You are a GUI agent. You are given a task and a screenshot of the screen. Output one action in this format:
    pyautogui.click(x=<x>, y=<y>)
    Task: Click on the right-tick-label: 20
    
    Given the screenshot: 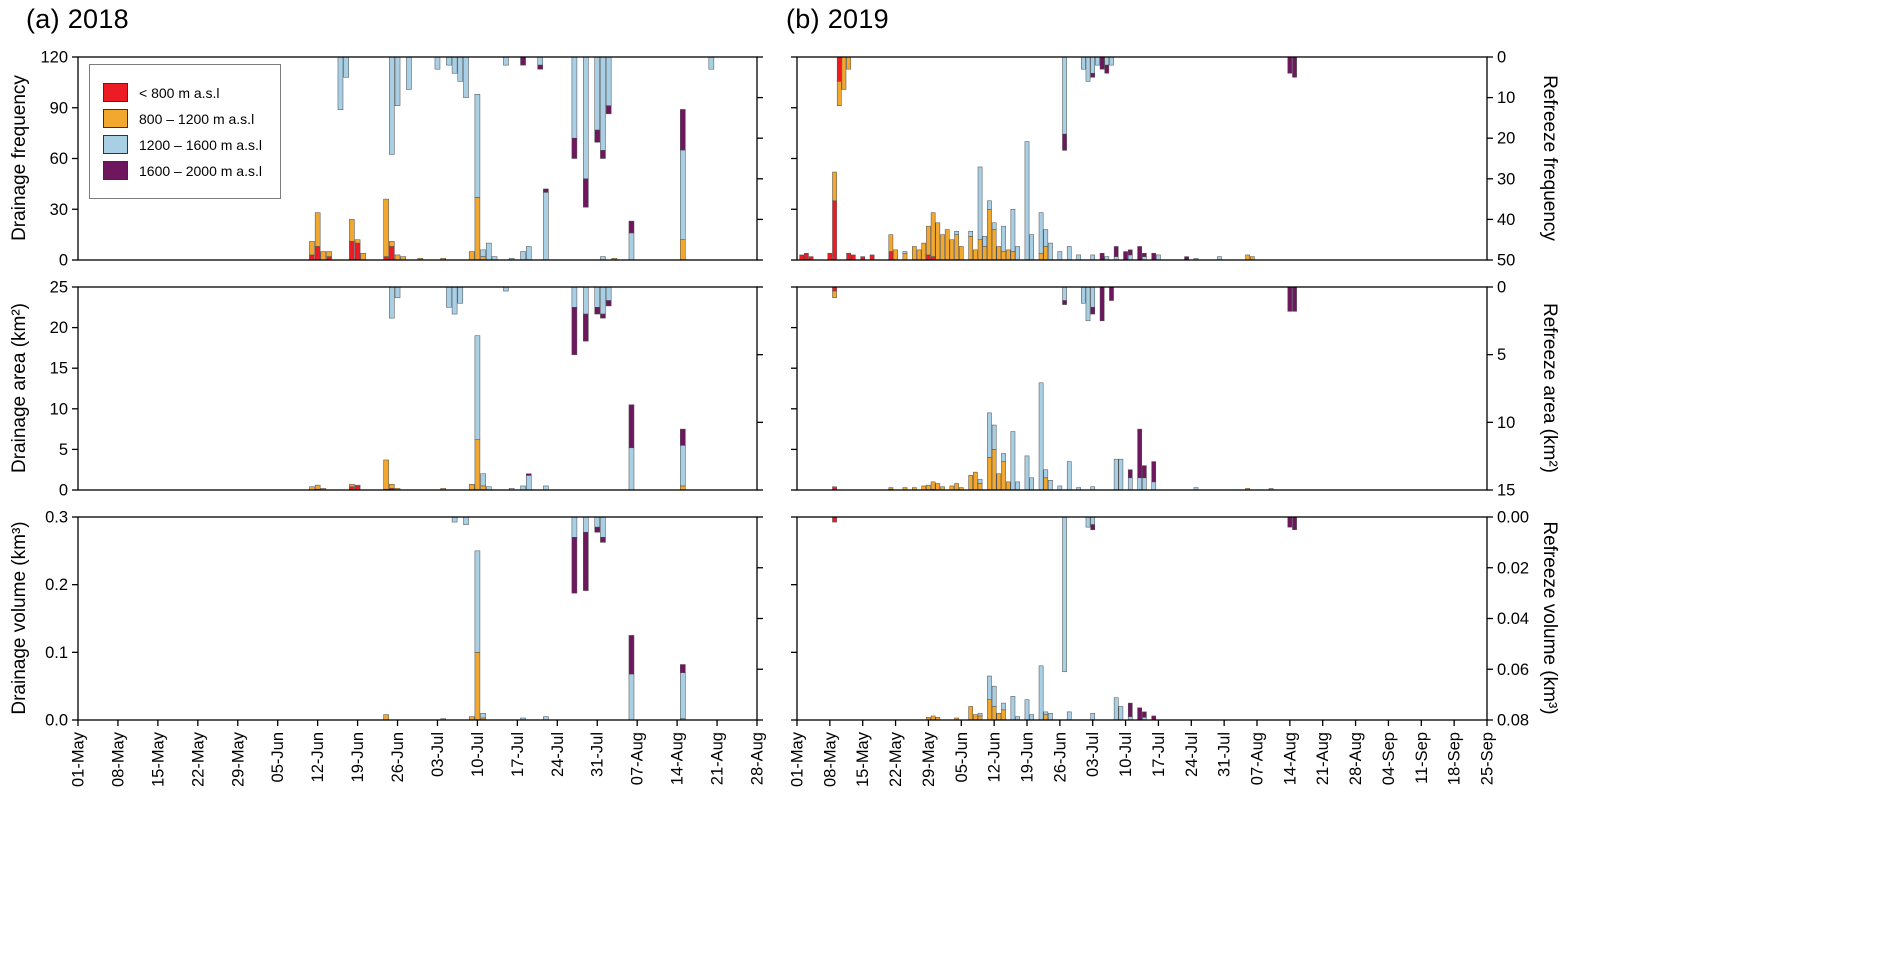 What is the action you would take?
    pyautogui.click(x=1506, y=139)
    